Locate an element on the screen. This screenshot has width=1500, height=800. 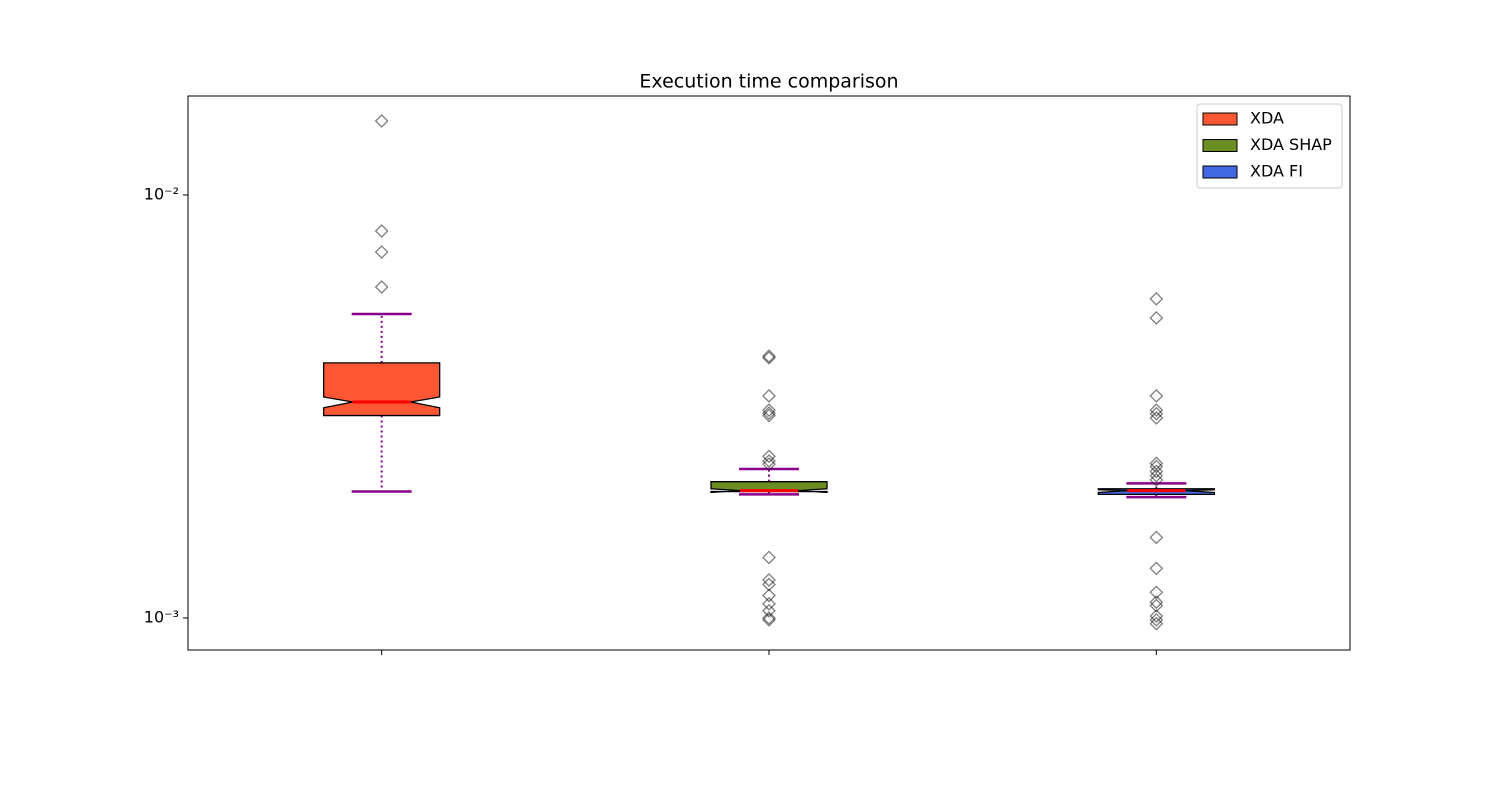
box is located at coordinates (382, 389).